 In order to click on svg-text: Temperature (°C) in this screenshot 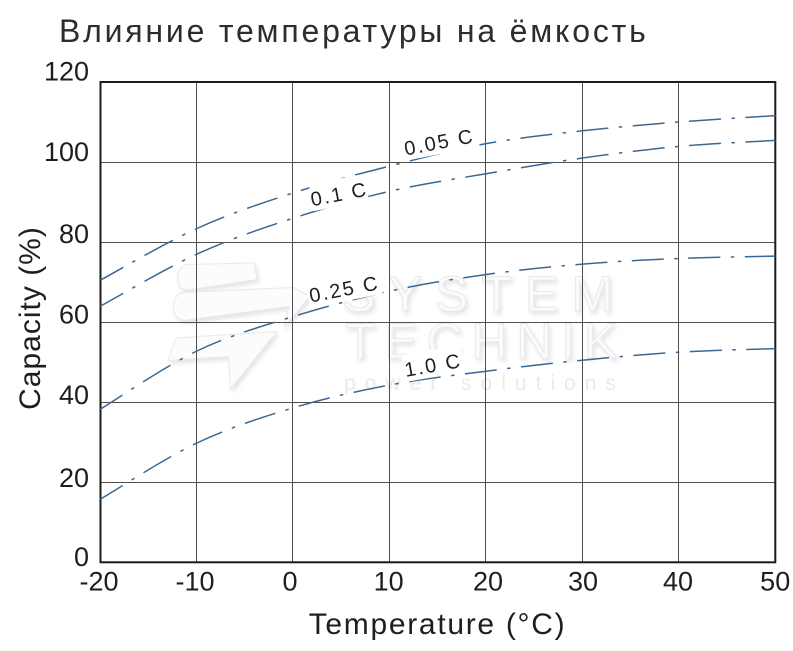, I will do `click(438, 624)`.